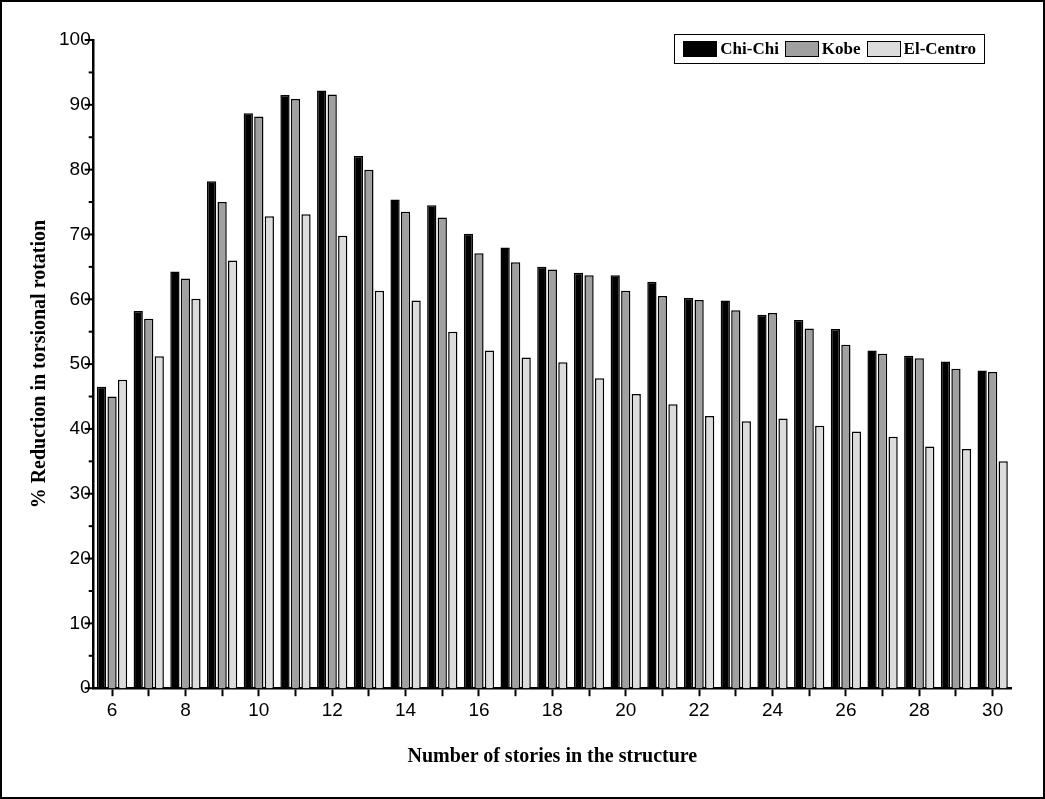  I want to click on y-tick-label: 30, so click(80, 492).